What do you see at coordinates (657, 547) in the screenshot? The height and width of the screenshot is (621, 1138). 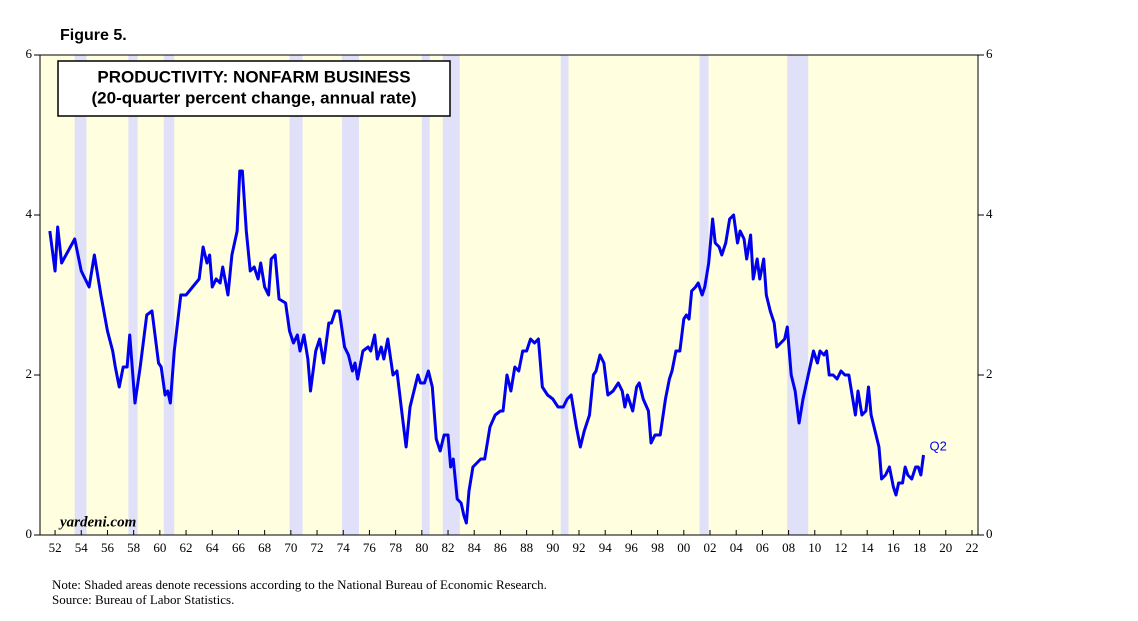 I see `x-tick-label: 98` at bounding box center [657, 547].